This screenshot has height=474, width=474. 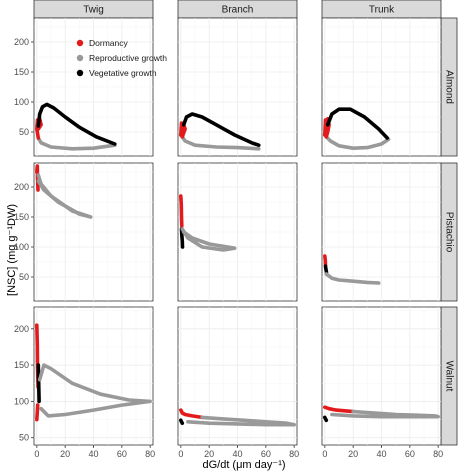 What do you see at coordinates (182, 238) in the screenshot?
I see `series-vegetative-pistachio-branch` at bounding box center [182, 238].